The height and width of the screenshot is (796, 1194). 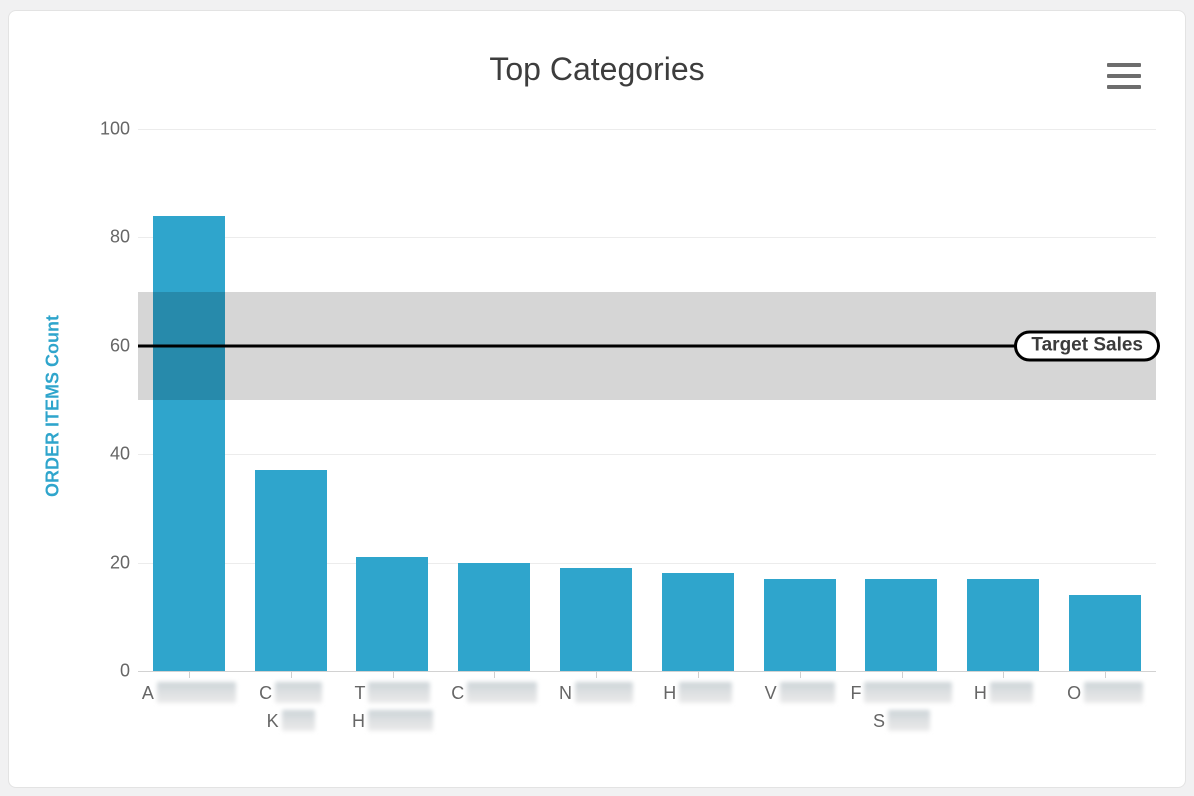 I want to click on target-line, so click(x=647, y=346).